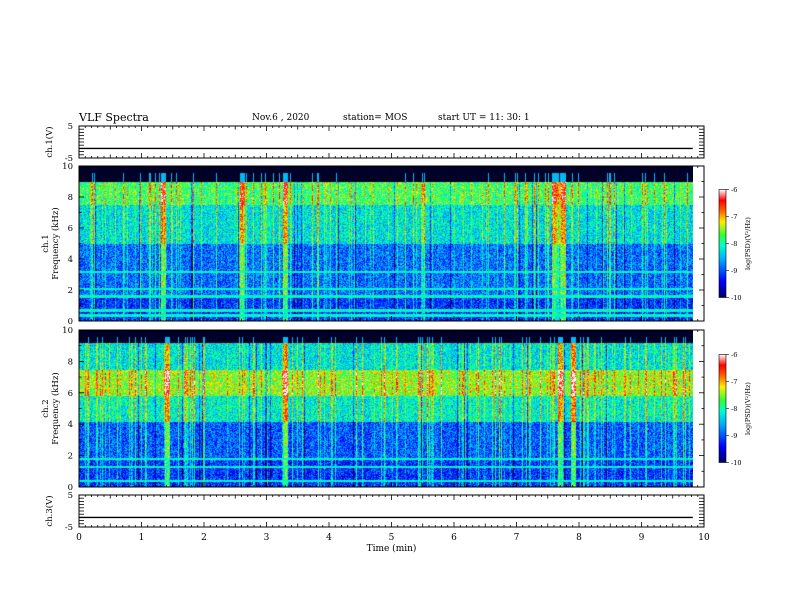 This screenshot has height=612, width=792. I want to click on figure-title: VLF Spectra, so click(114, 117).